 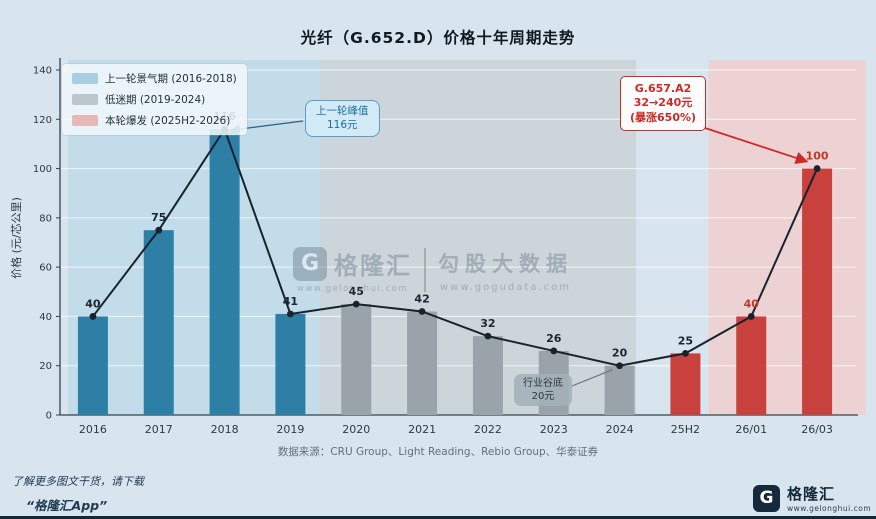 What do you see at coordinates (45, 218) in the screenshot?
I see `y-tick-label-80: 80` at bounding box center [45, 218].